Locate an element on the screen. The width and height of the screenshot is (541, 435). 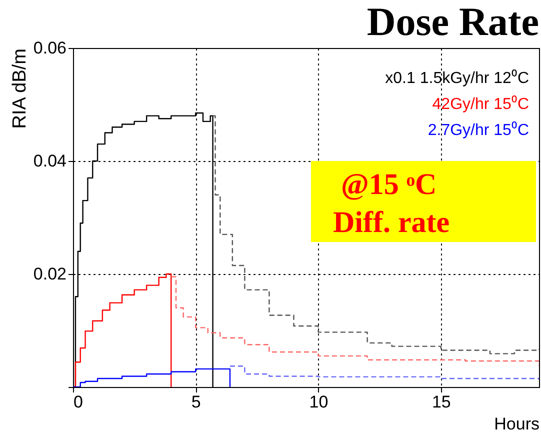
y-tick-label: 0.04 is located at coordinates (49, 161).